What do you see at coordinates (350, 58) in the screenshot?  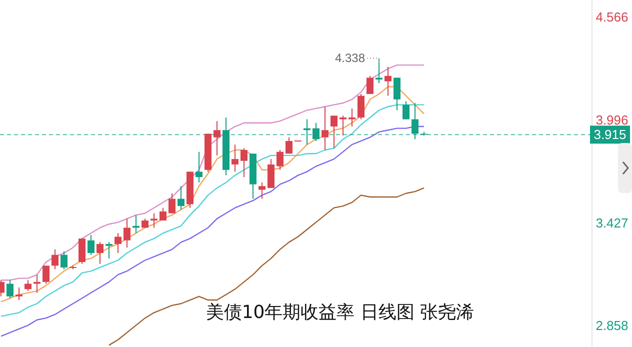 I see `annotation: 4.338` at bounding box center [350, 58].